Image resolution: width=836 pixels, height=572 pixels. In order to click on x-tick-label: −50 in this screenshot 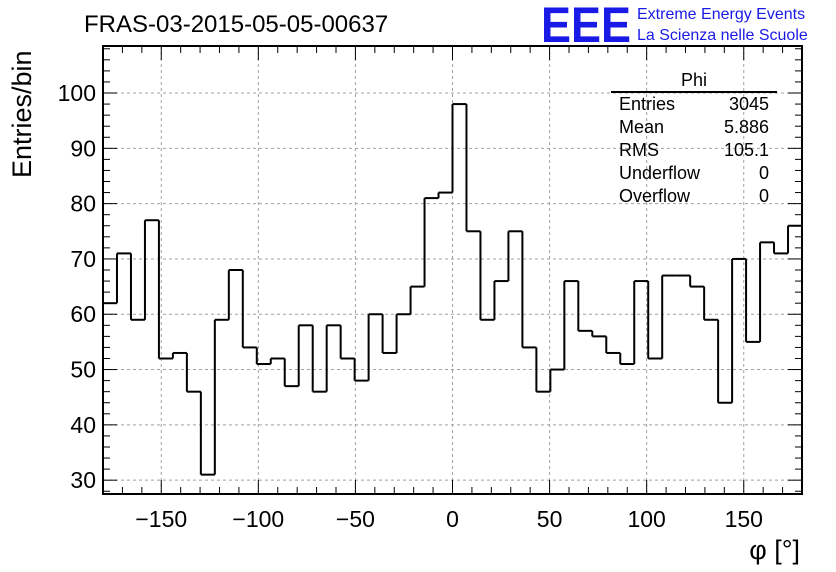, I will do `click(355, 519)`.